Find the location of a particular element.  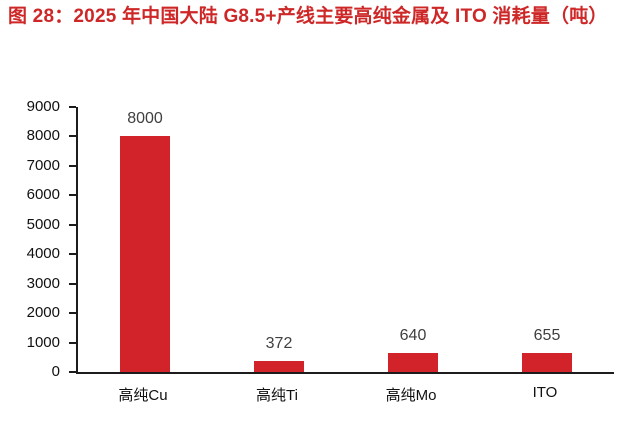

y-axis: 0 1000 2000 3000 4000 5000 6000 7000 8000 9000 is located at coordinates (30, 239).